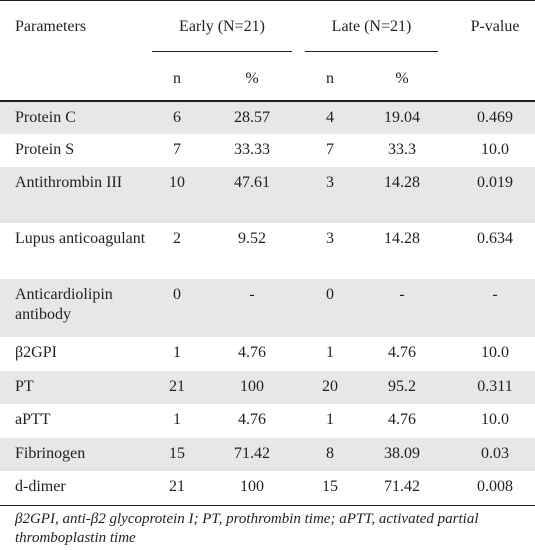  I want to click on cell-late-n: 20, so click(330, 386).